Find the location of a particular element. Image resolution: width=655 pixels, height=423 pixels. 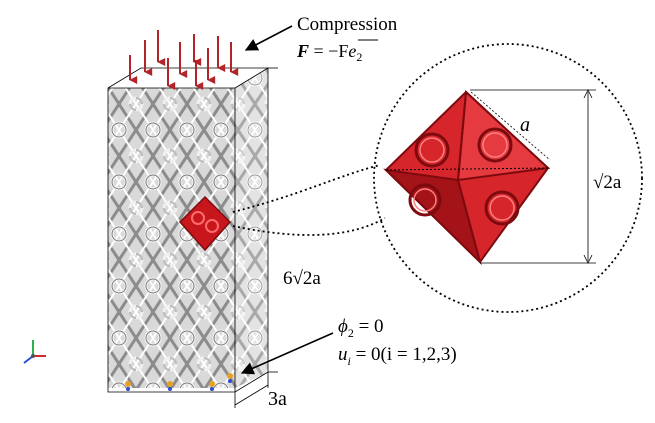

edge-dimension-line is located at coordinates (510, 126).